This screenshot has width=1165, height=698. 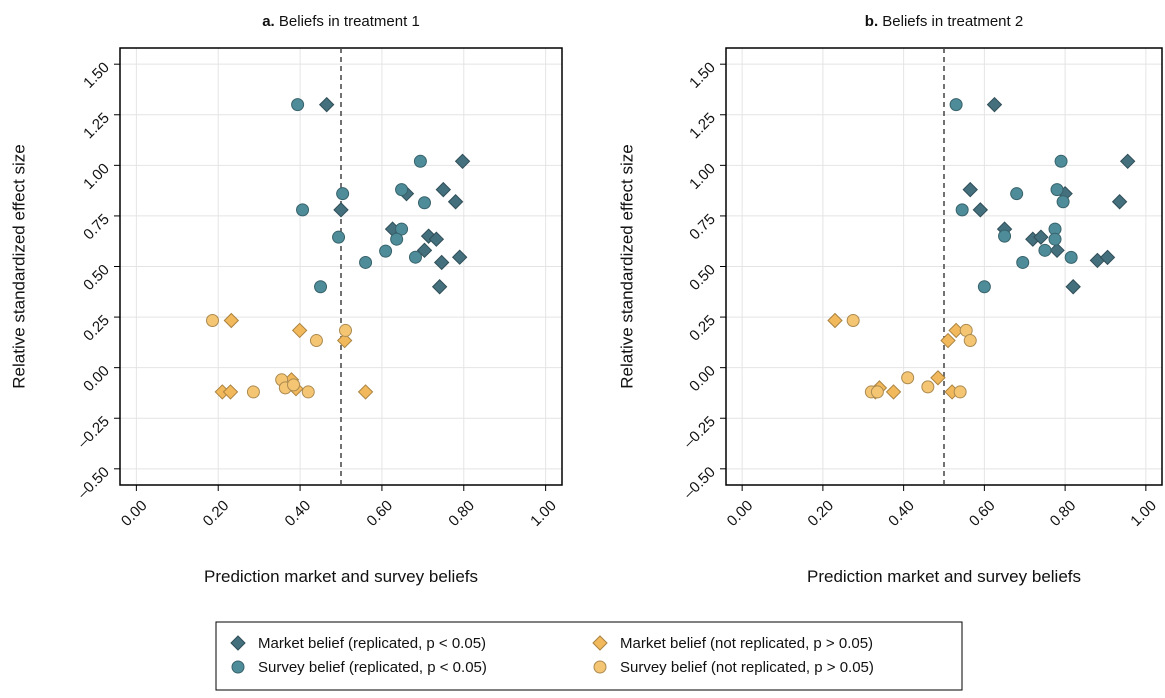 What do you see at coordinates (372, 667) in the screenshot?
I see `legend-label: Survey belief (replicated, p < 0.05)` at bounding box center [372, 667].